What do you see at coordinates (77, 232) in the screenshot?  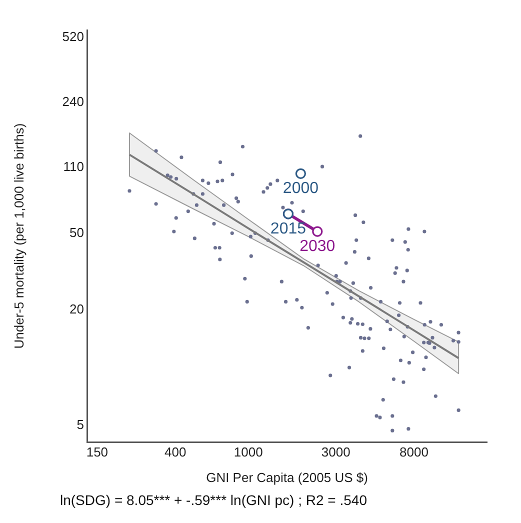 I see `y-tick-label: 50` at bounding box center [77, 232].